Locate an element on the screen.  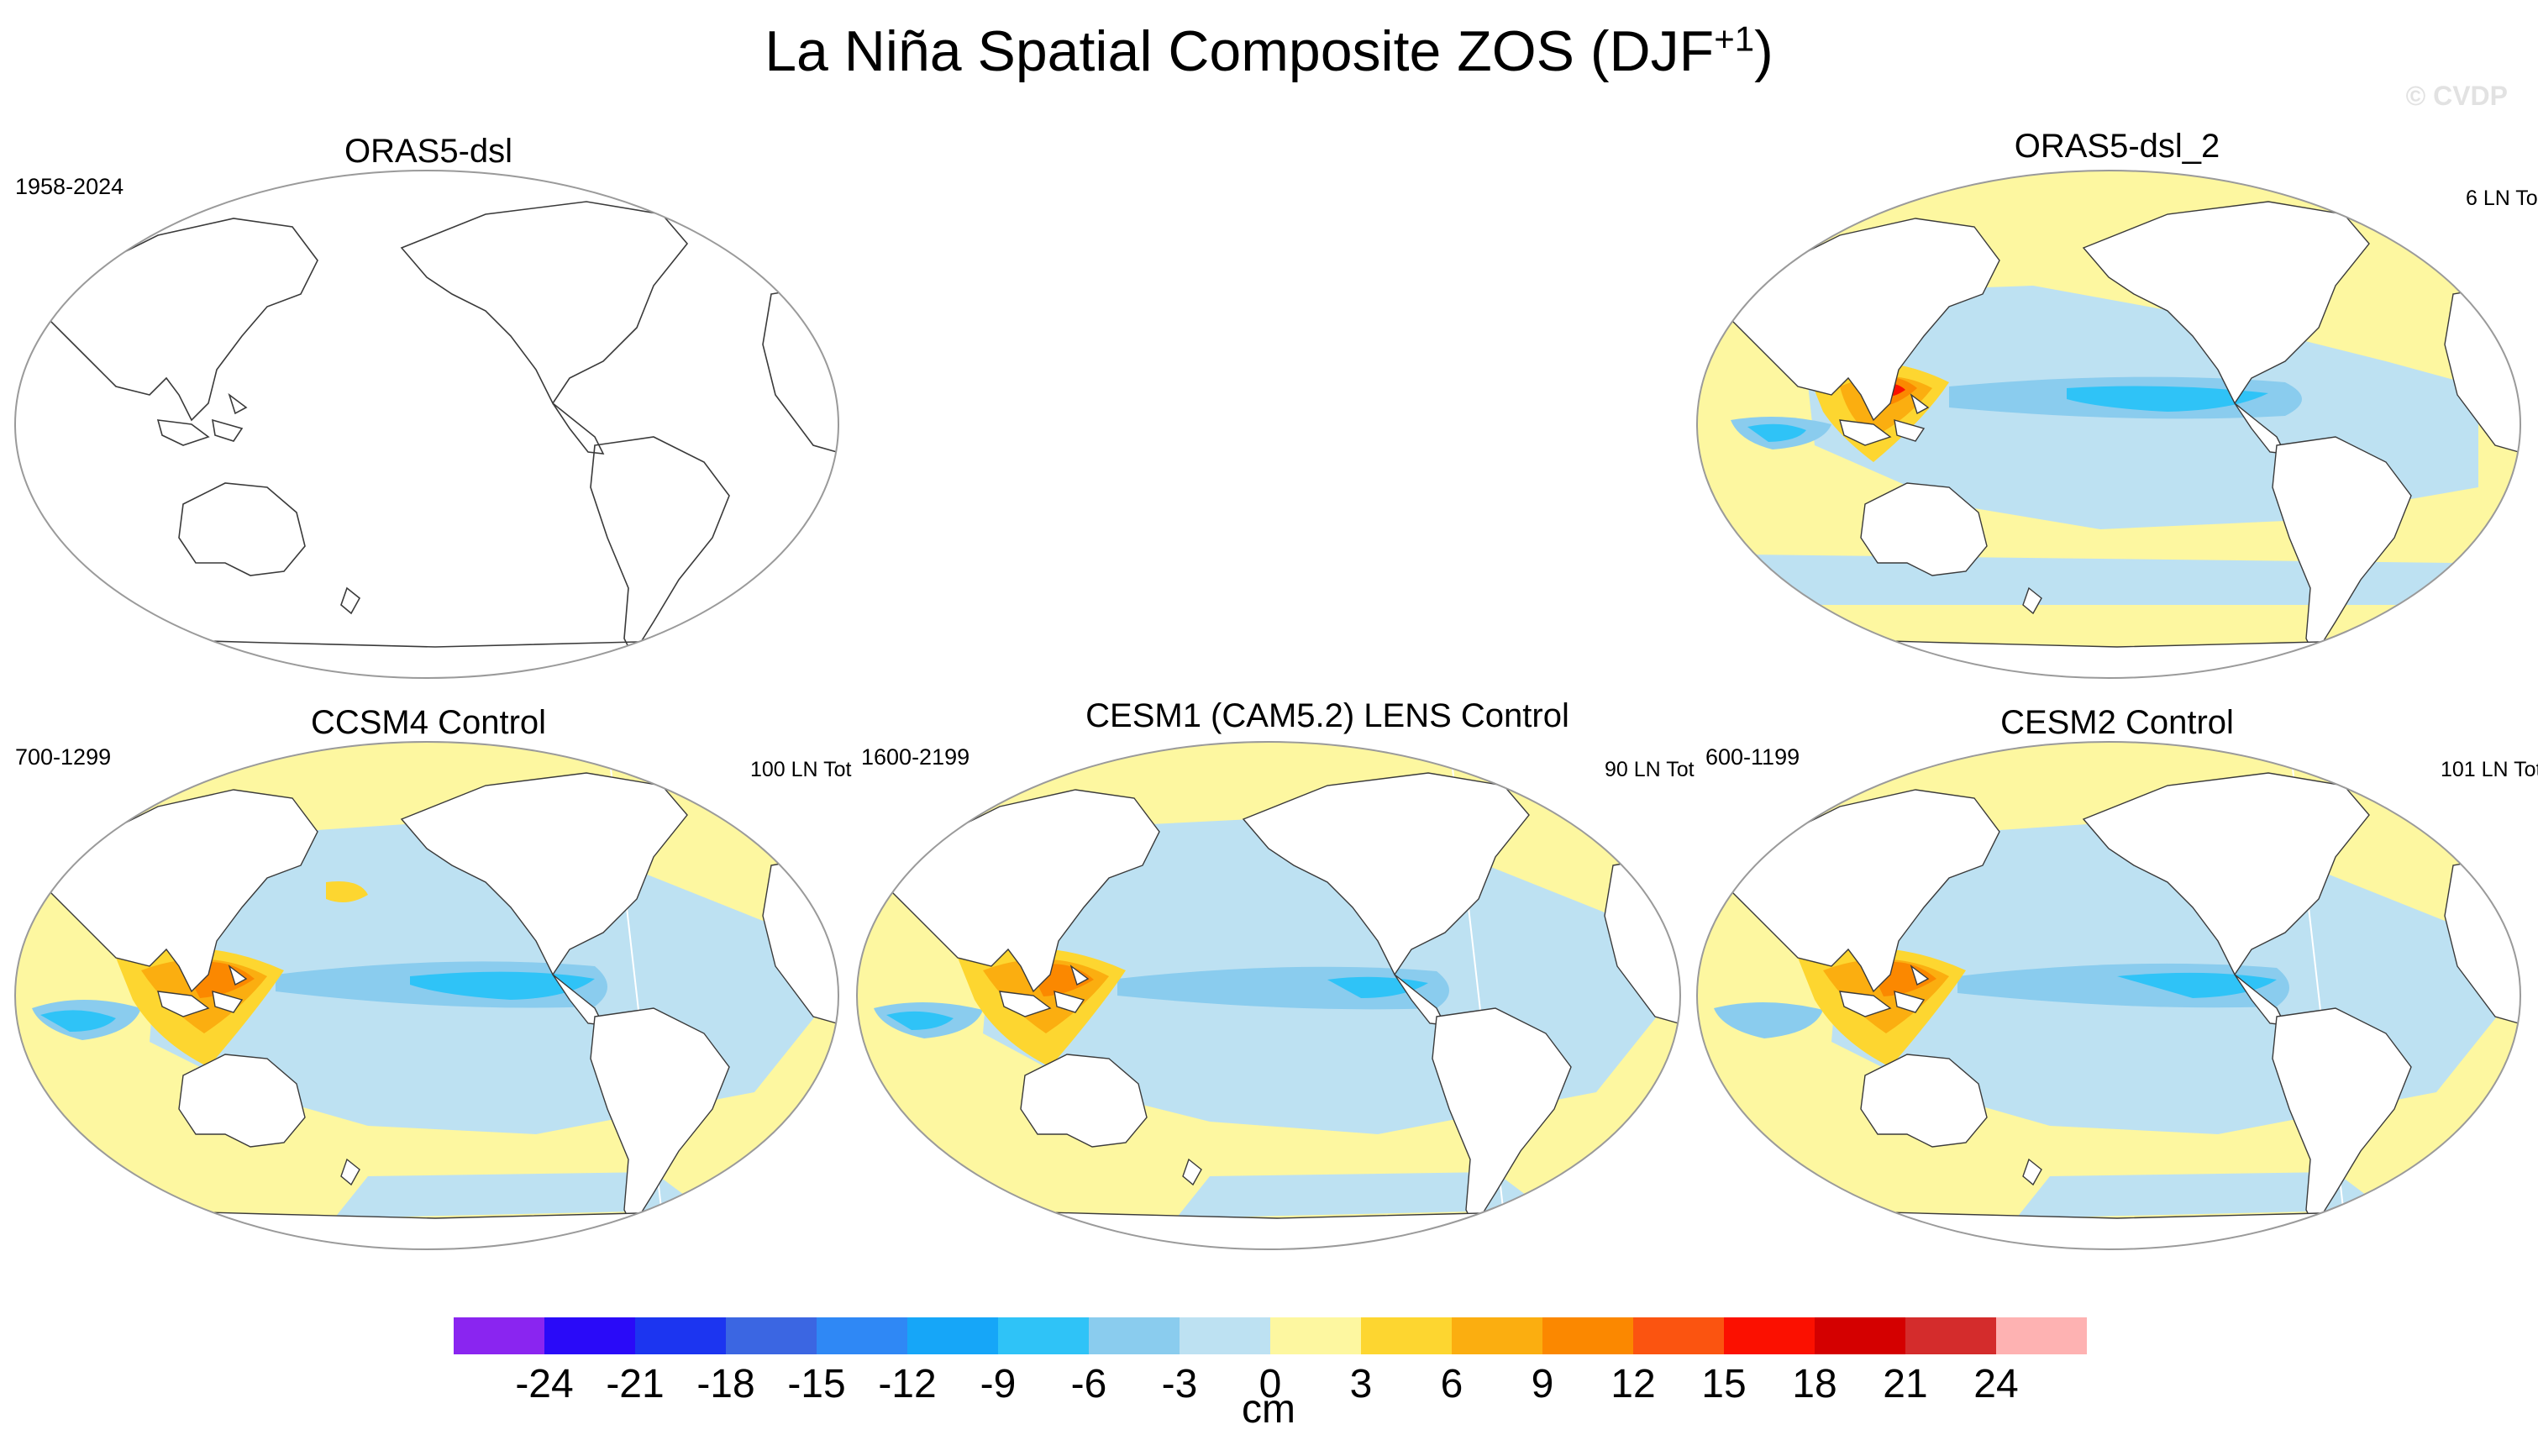
map-background is located at coordinates (427, 424).